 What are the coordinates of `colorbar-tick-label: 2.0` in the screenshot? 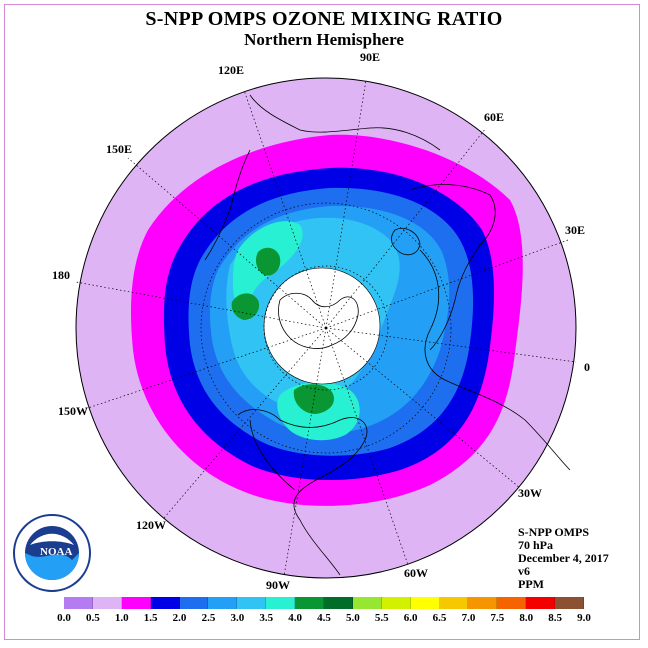 It's located at (179, 618).